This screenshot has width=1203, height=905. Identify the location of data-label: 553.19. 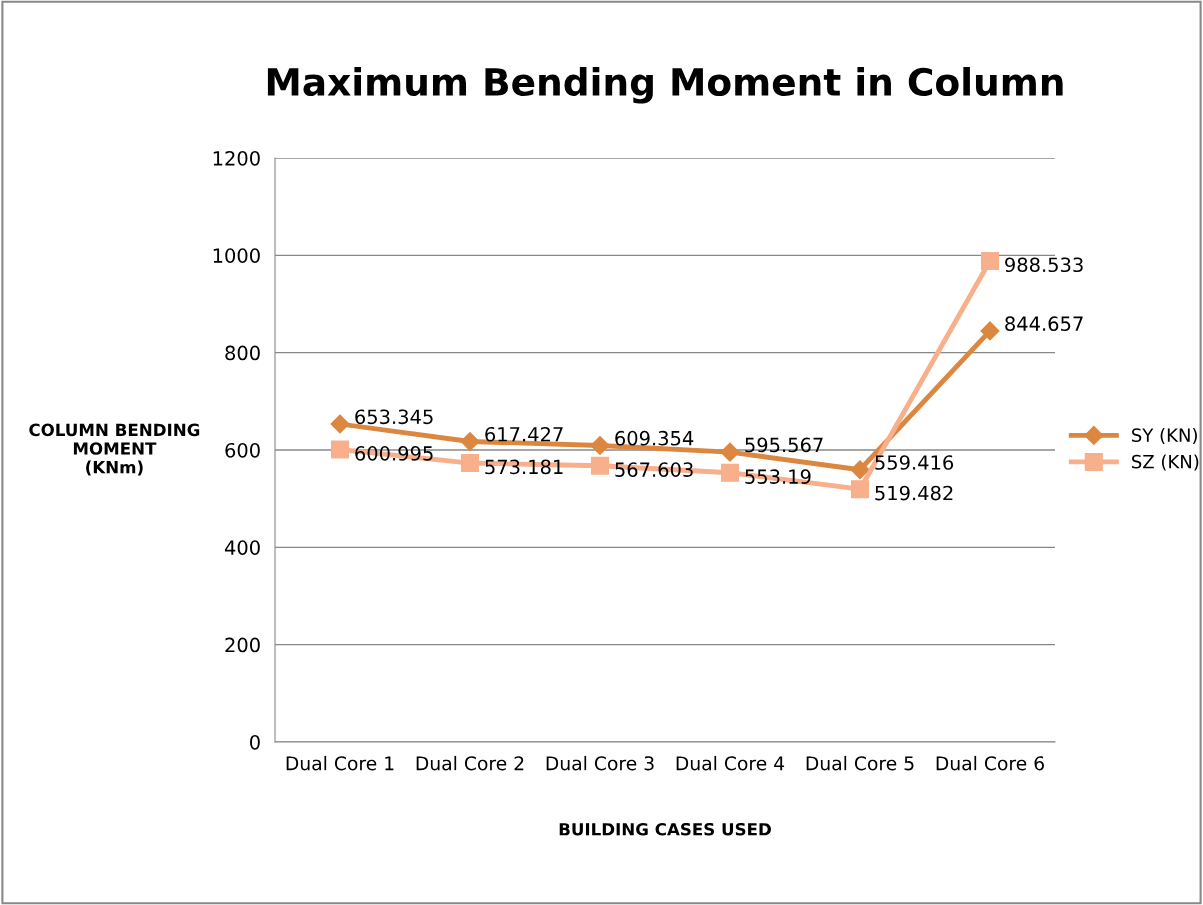
(778, 476).